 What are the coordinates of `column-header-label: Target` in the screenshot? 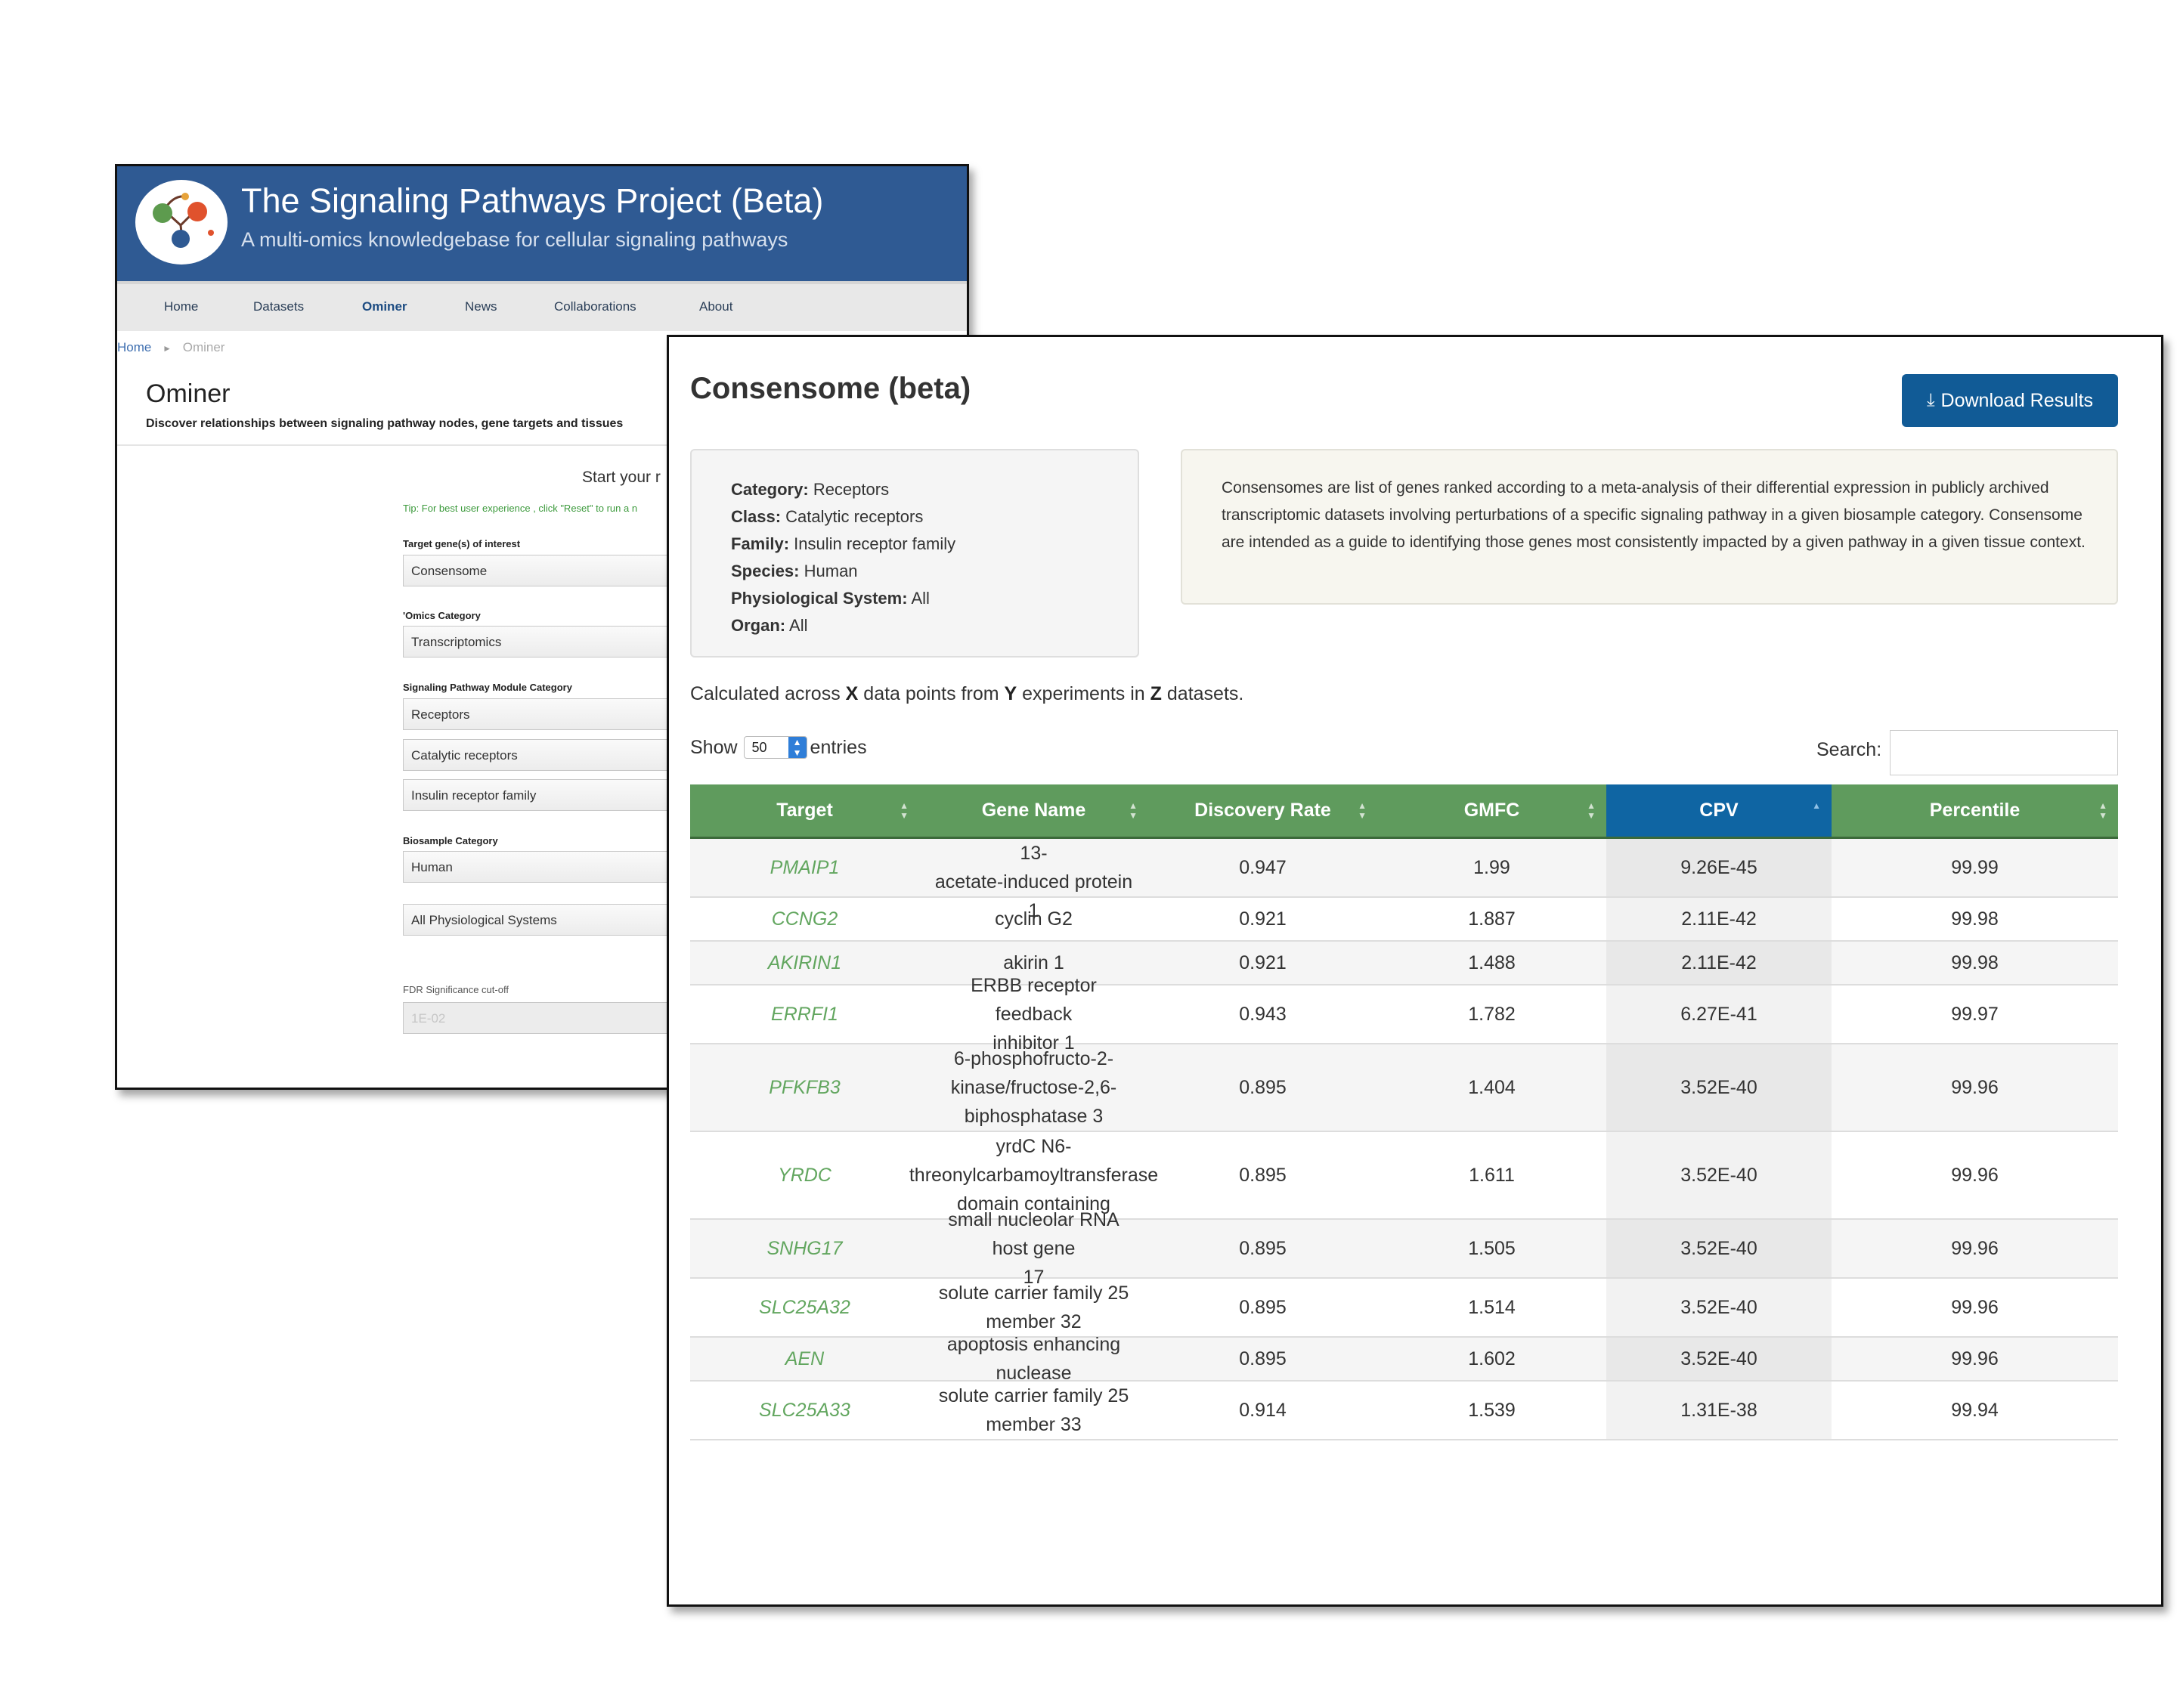 It's located at (804, 810).